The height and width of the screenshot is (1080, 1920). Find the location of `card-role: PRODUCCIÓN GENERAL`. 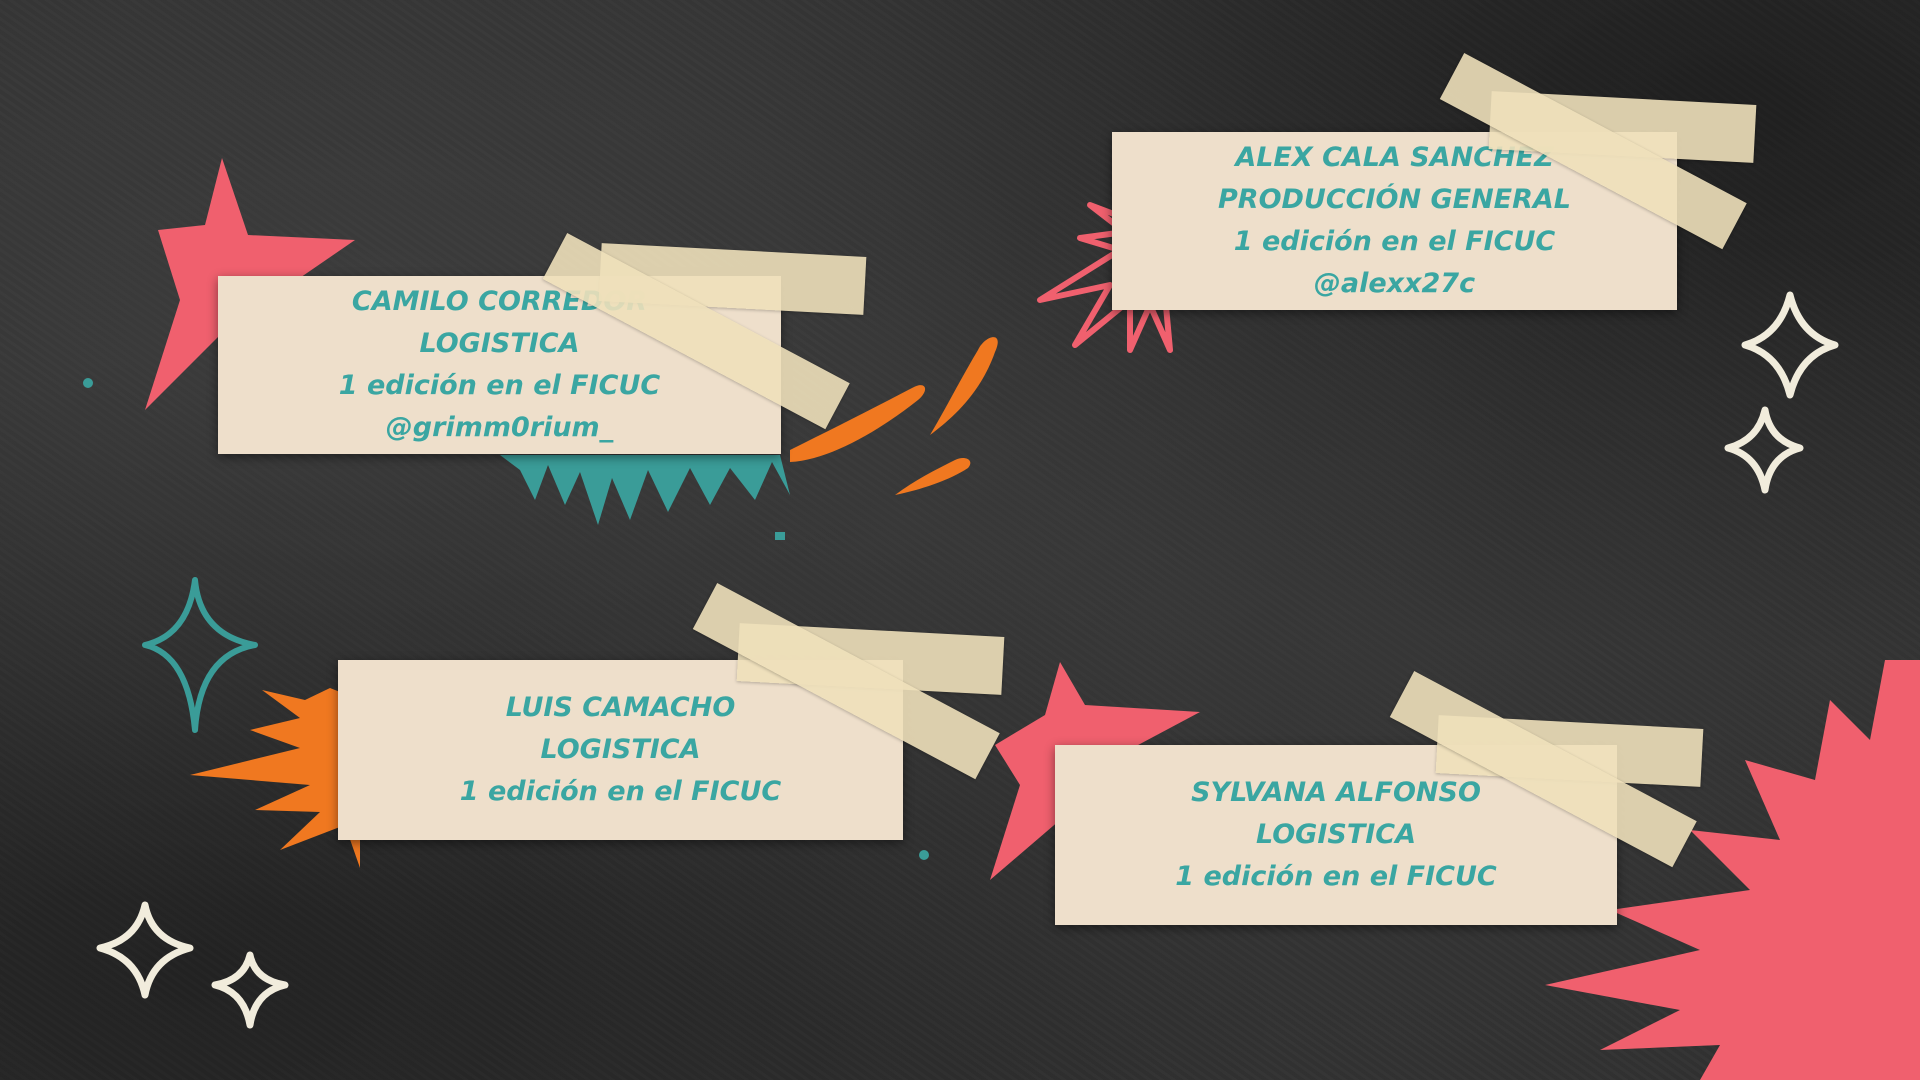

card-role: PRODUCCIÓN GENERAL is located at coordinates (1394, 199).